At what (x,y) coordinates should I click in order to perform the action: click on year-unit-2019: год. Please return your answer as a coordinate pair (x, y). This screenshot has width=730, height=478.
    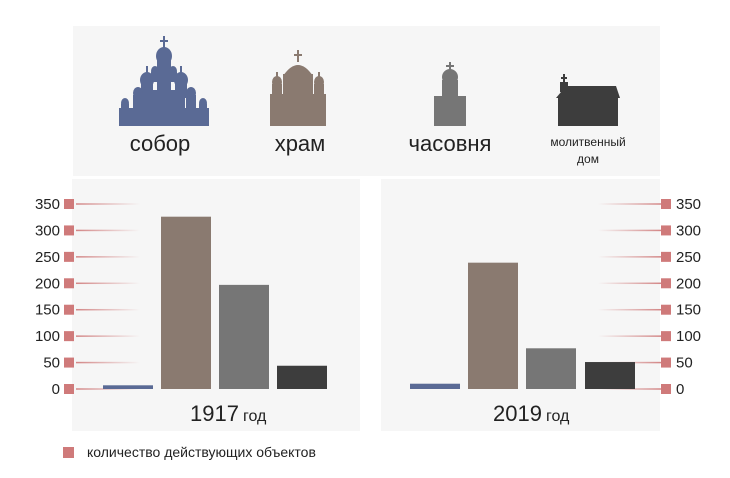
    Looking at the image, I should click on (557, 416).